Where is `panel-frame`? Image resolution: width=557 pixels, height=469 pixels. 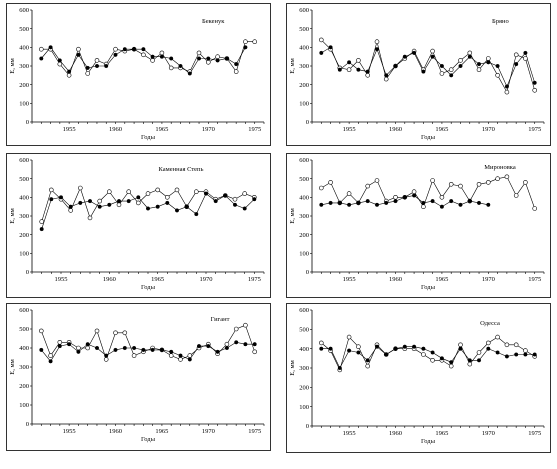 panel-frame is located at coordinates (138, 74).